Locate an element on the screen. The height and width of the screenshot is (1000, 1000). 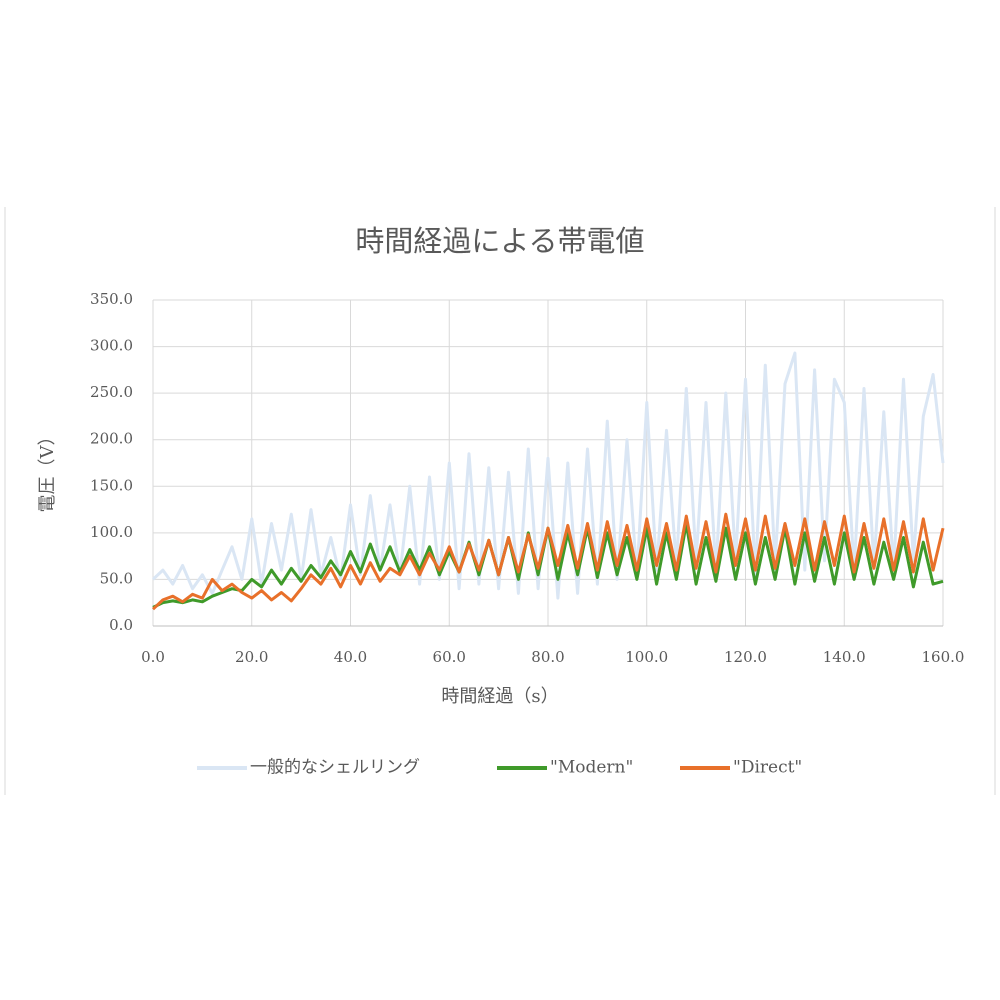
y-tick-label: 350.0 is located at coordinates (111, 299).